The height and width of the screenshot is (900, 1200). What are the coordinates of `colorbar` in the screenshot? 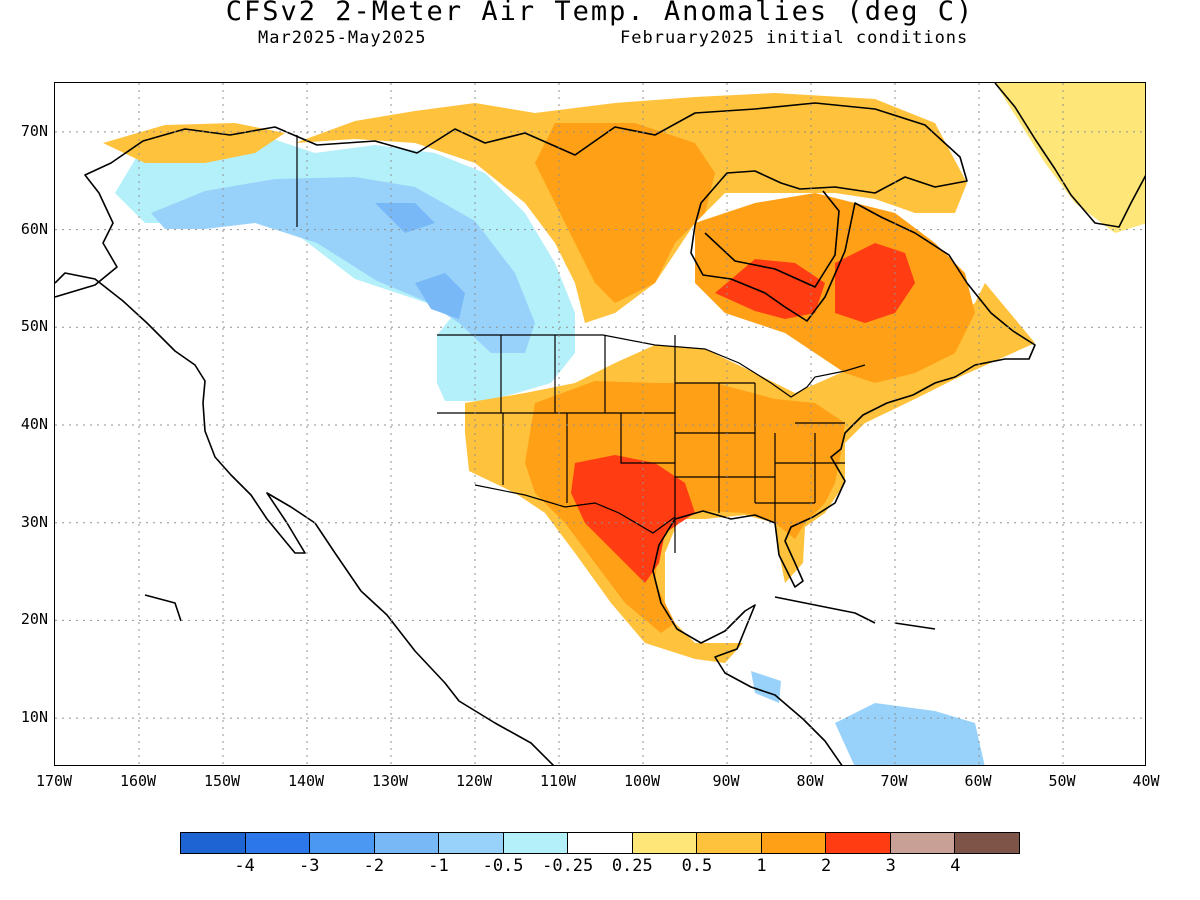 It's located at (600, 843).